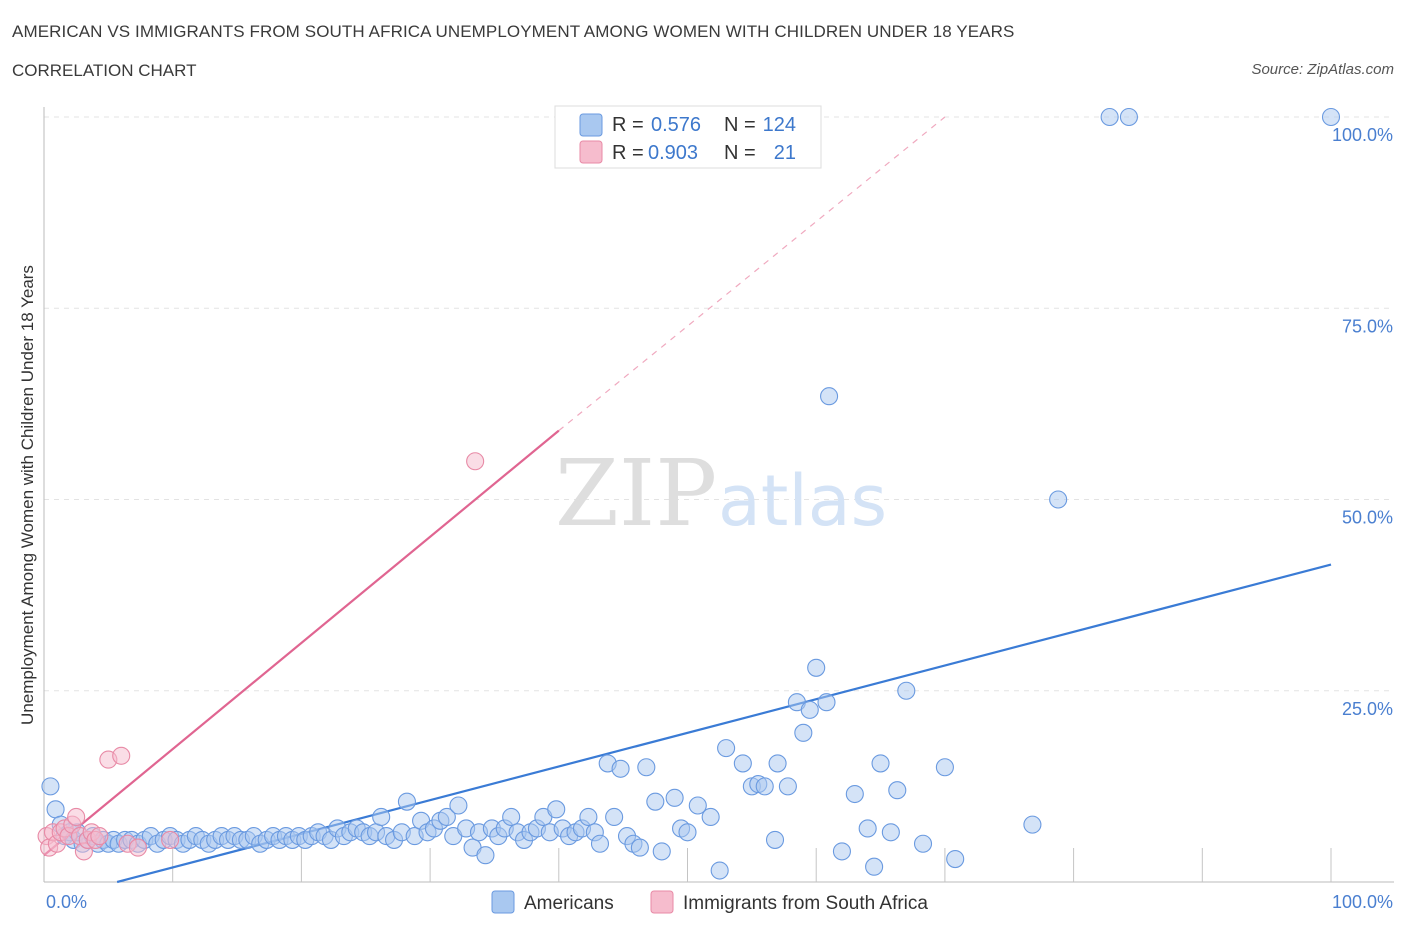  What do you see at coordinates (104, 70) in the screenshot?
I see `chart-subtitle: CORRELATION CHART` at bounding box center [104, 70].